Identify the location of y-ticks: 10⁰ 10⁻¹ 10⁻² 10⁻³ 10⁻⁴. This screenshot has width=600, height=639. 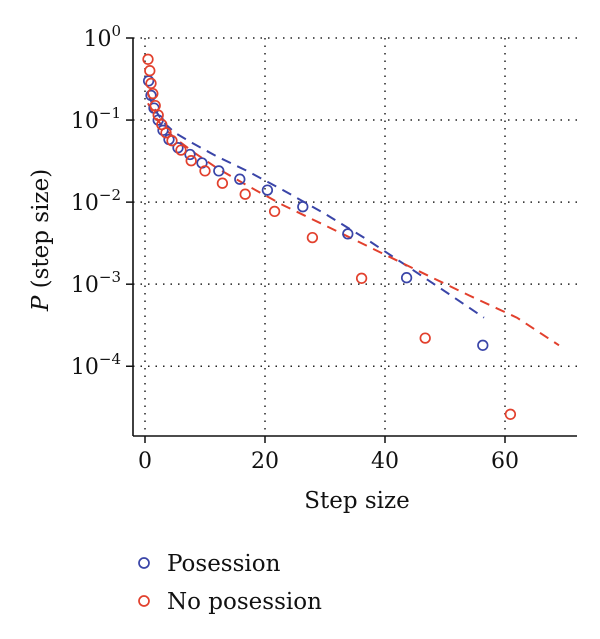
(102, 201).